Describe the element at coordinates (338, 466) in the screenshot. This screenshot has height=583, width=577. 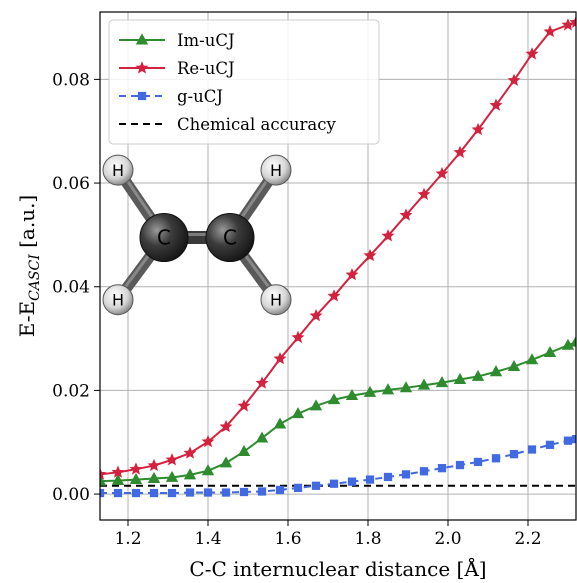
I see `series-g-ucj` at that location.